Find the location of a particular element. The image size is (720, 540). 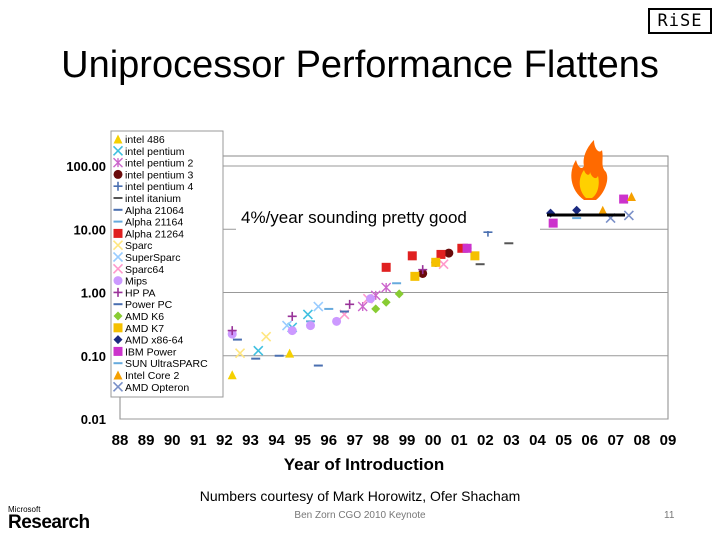

rise-logo: RiSE is located at coordinates (680, 21).